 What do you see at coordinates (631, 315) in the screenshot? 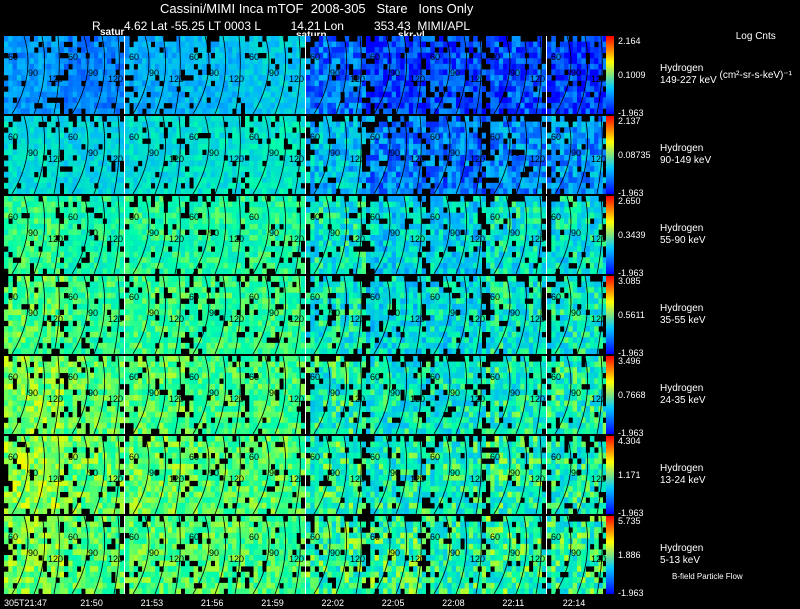
I see `colorbar-value: 0.5611` at bounding box center [631, 315].